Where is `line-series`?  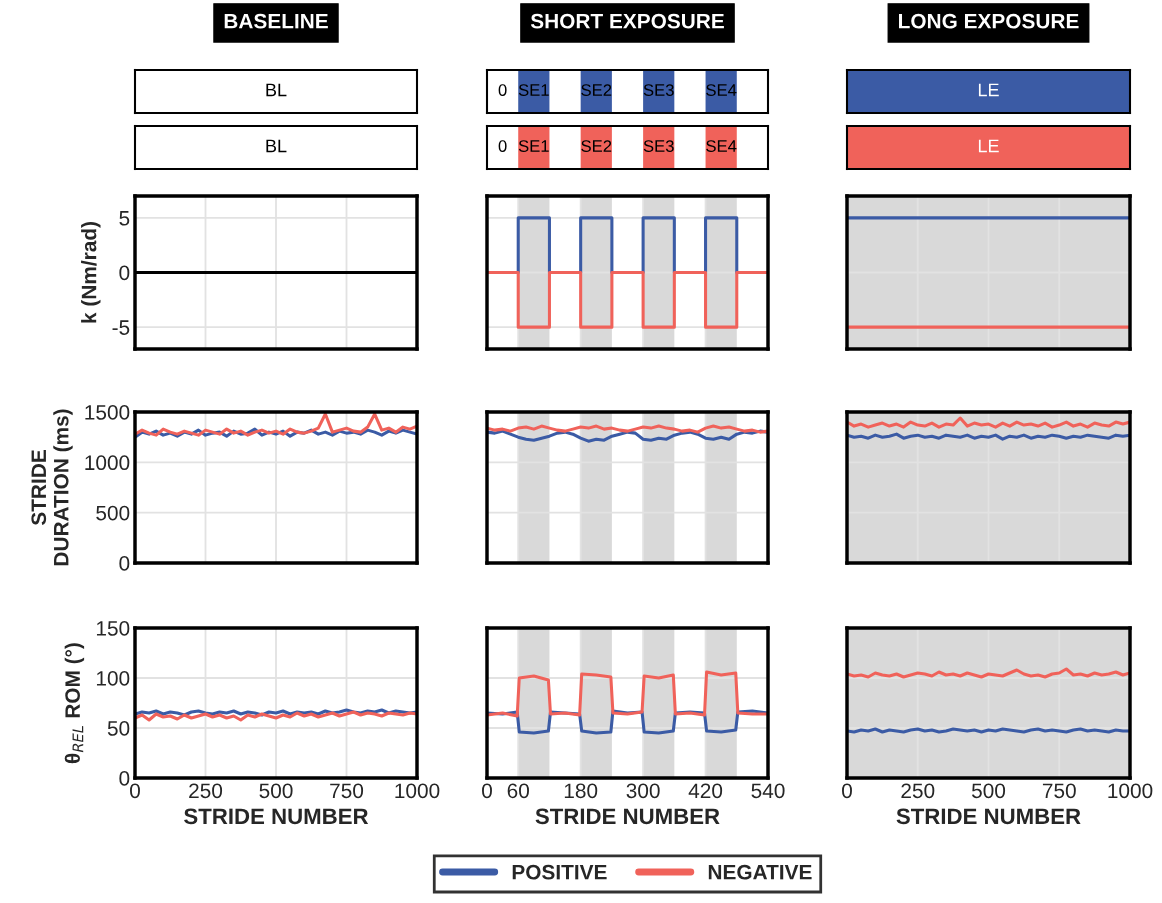 line-series is located at coordinates (276, 716).